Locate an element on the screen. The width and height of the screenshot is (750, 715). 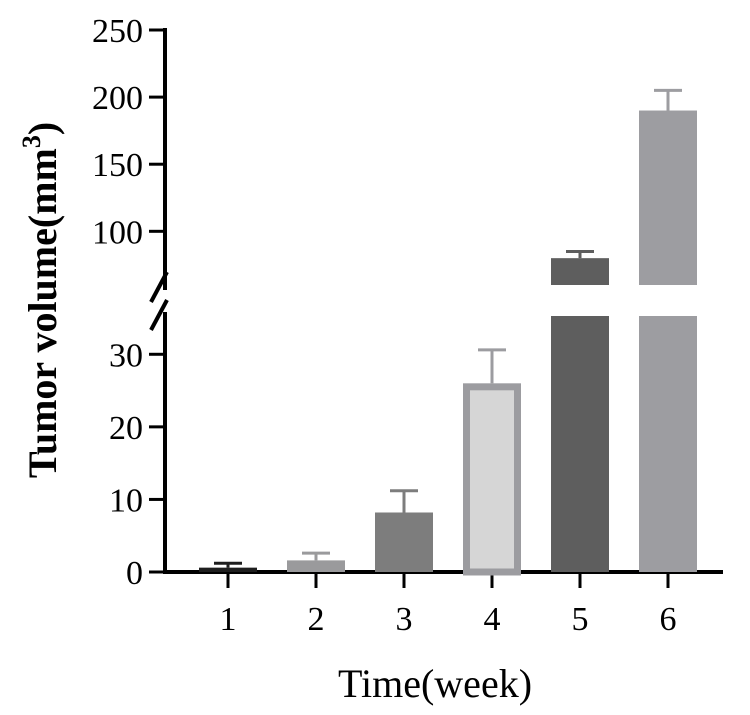
y-tick-label: 100 is located at coordinates (117, 232).